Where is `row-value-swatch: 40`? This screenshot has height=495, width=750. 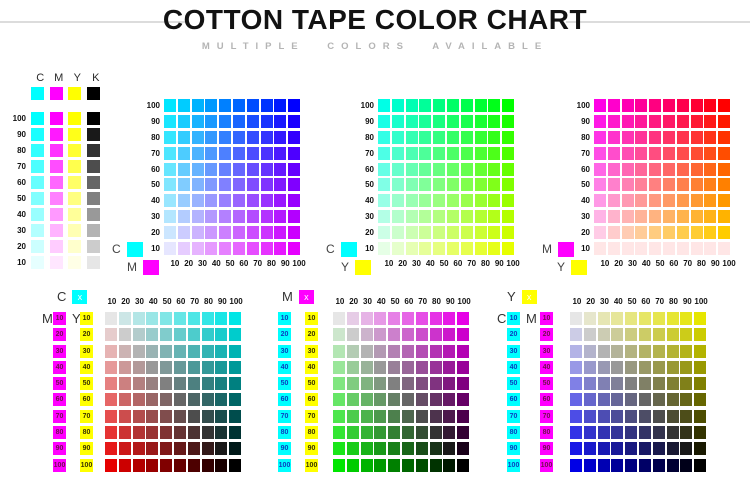 row-value-swatch: 40 is located at coordinates (546, 367).